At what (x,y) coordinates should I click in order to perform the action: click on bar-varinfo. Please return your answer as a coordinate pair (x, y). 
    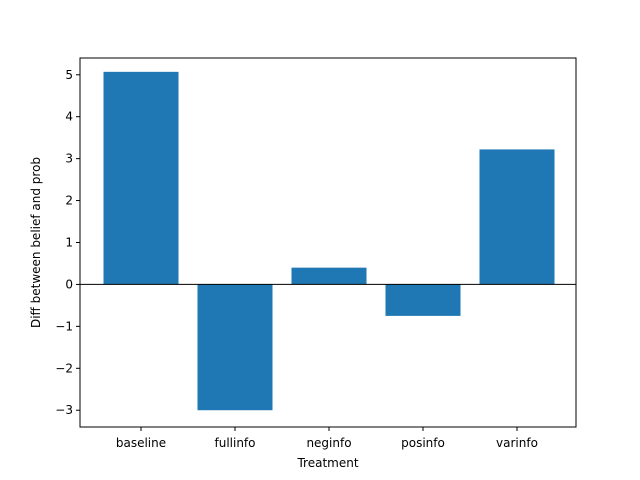
    Looking at the image, I should click on (517, 217).